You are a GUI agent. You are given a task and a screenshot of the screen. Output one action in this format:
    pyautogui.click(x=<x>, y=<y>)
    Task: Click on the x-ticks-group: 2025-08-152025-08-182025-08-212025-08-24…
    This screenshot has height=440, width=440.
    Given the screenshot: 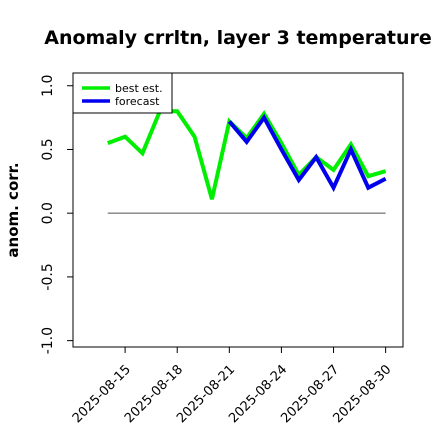 What is the action you would take?
    pyautogui.click(x=232, y=386)
    